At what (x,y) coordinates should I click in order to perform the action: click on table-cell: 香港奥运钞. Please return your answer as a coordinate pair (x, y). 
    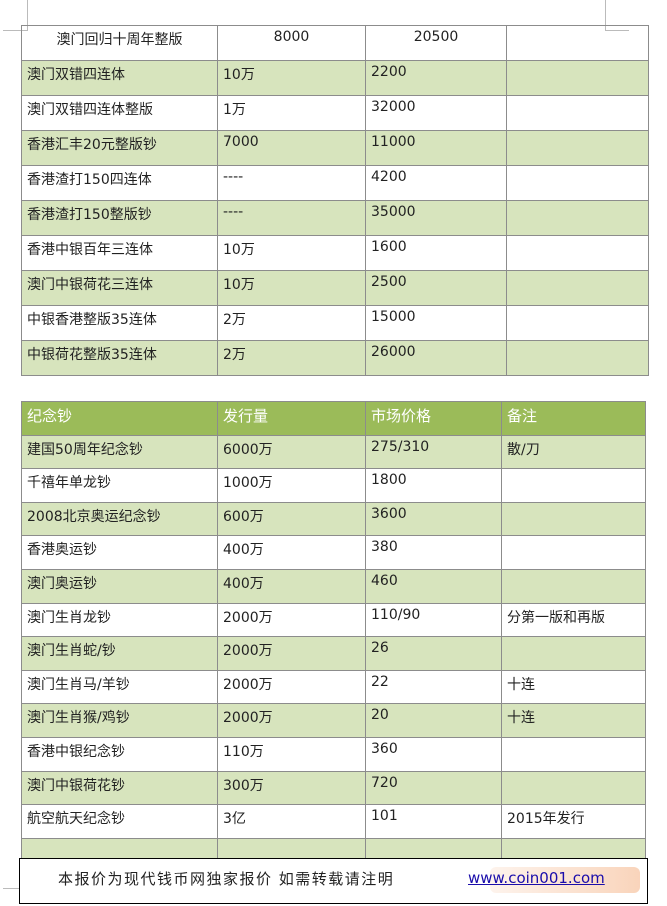
    Looking at the image, I should click on (119, 552).